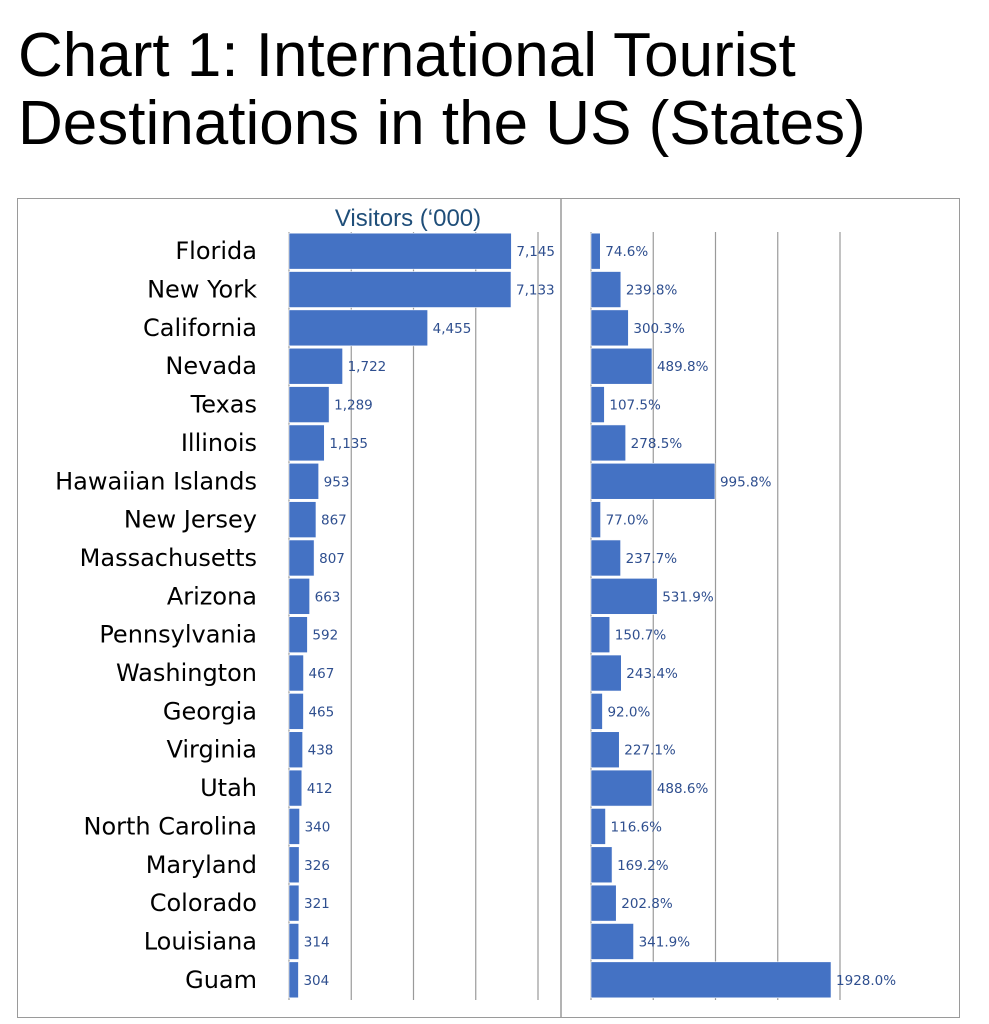 Image resolution: width=989 pixels, height=1024 pixels. I want to click on category-label: Georgia, so click(210, 711).